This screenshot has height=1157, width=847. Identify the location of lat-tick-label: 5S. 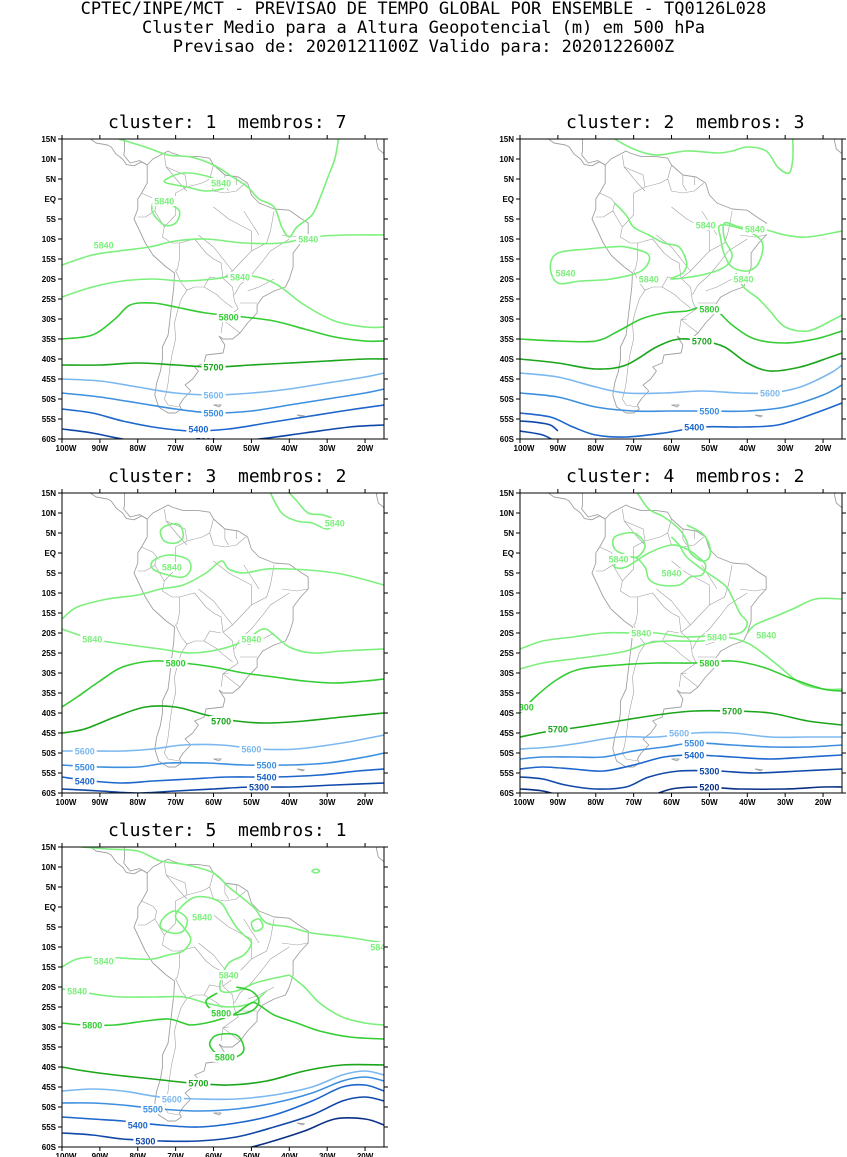
(51, 927).